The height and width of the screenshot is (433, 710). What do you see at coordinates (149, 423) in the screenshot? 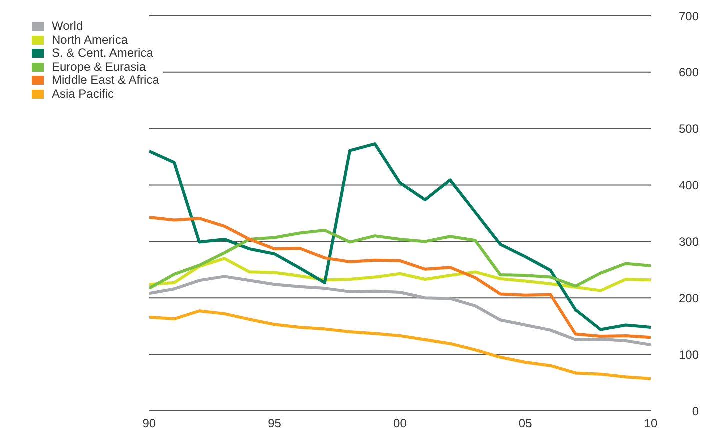
I see `x-tick-label: 90` at bounding box center [149, 423].